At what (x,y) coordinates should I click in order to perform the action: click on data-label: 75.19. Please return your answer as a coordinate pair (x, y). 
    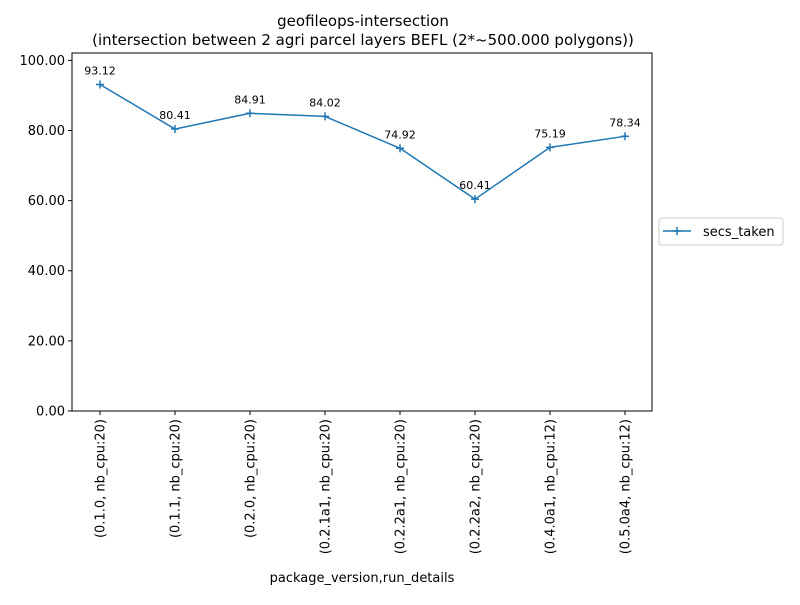
    Looking at the image, I should click on (550, 133).